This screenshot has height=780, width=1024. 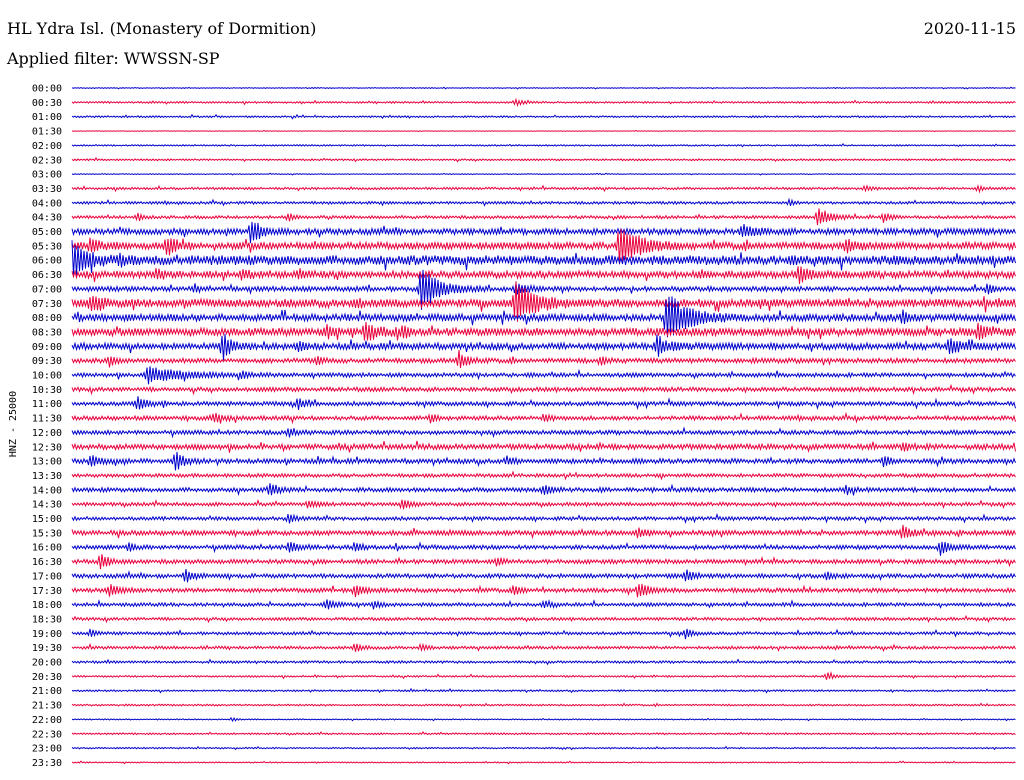 What do you see at coordinates (47, 332) in the screenshot?
I see `time-tick-label: 08:30` at bounding box center [47, 332].